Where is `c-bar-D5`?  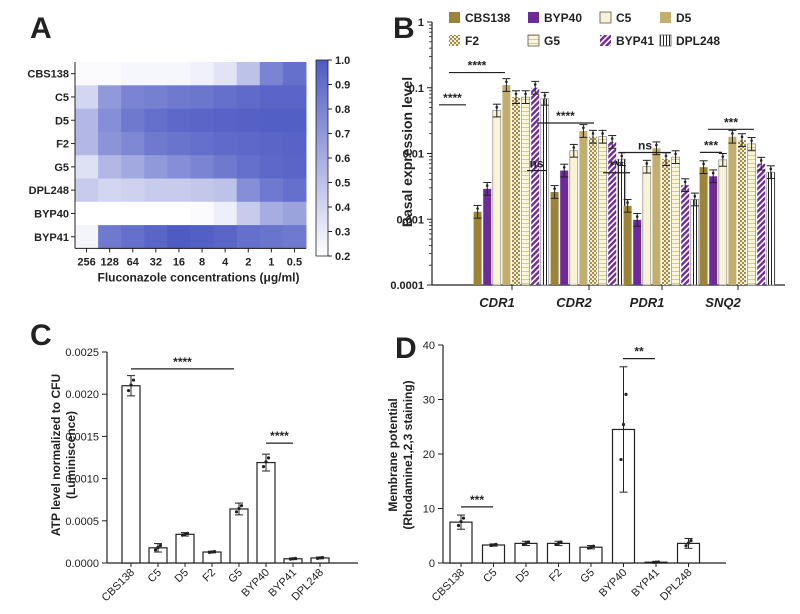 c-bar-D5 is located at coordinates (185, 548).